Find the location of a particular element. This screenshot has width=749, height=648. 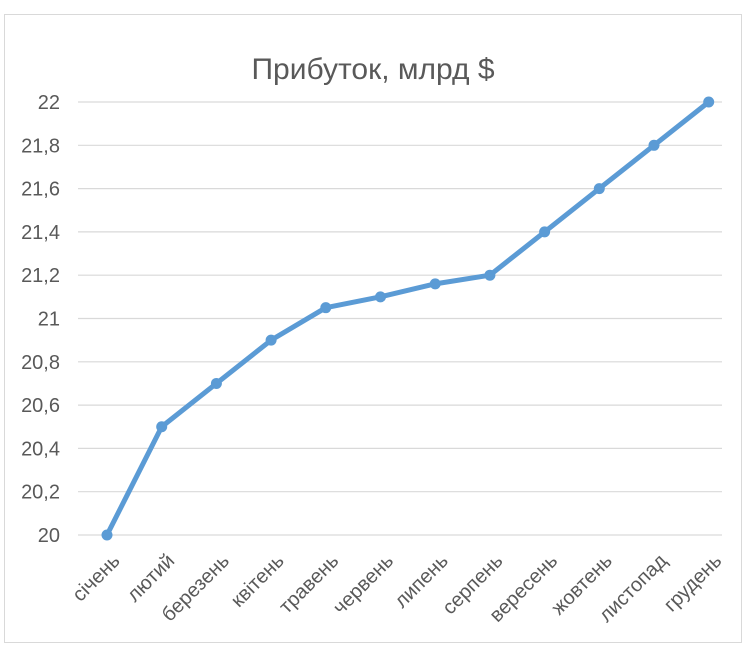

y-tick-label: 20,2 is located at coordinates (40, 493).